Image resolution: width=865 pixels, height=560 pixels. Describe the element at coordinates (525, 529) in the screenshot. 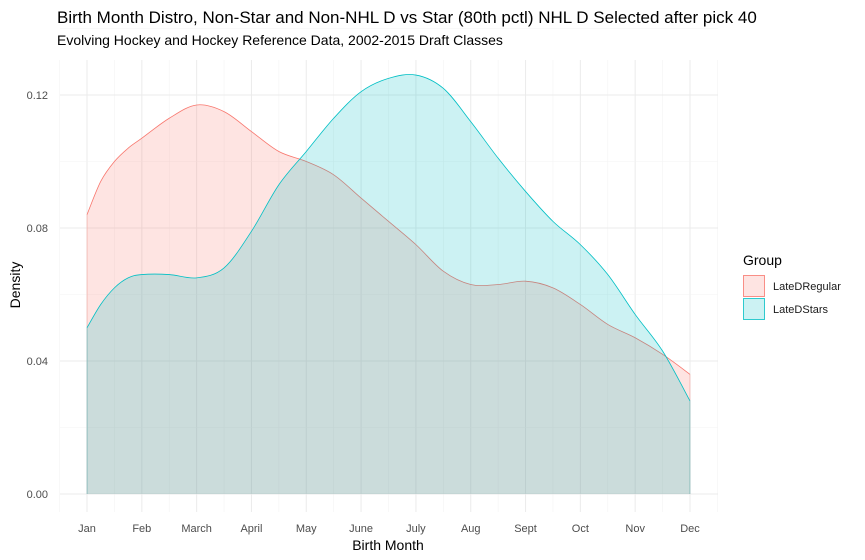

I see `x-tick-label: Sept` at that location.